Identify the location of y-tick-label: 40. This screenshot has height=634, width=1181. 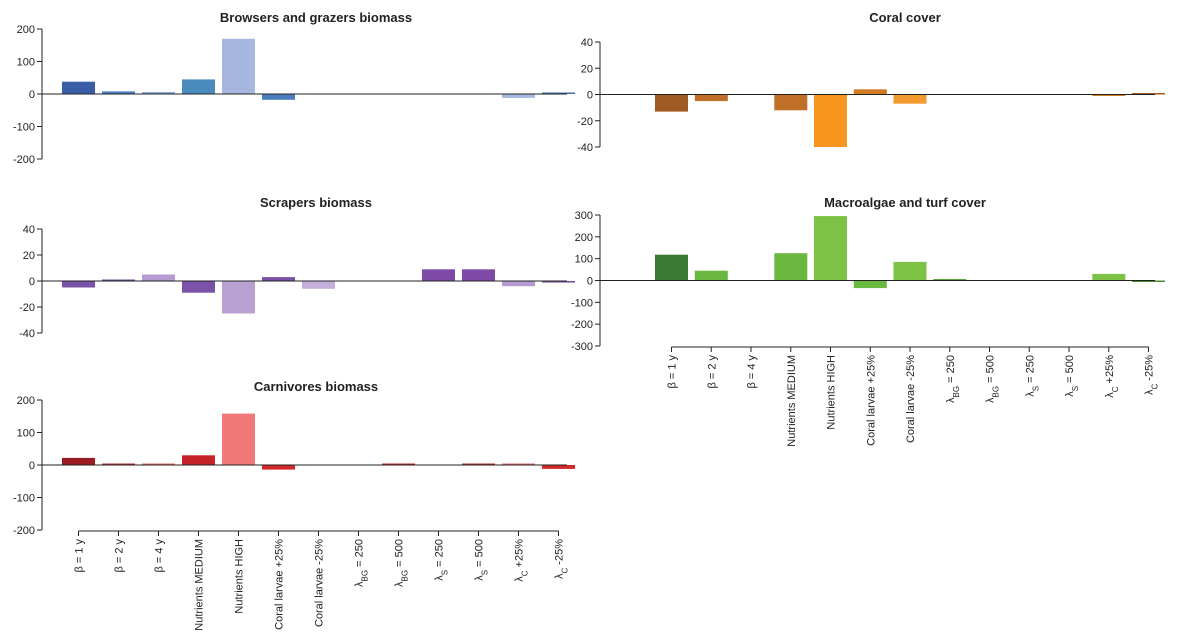
(587, 43).